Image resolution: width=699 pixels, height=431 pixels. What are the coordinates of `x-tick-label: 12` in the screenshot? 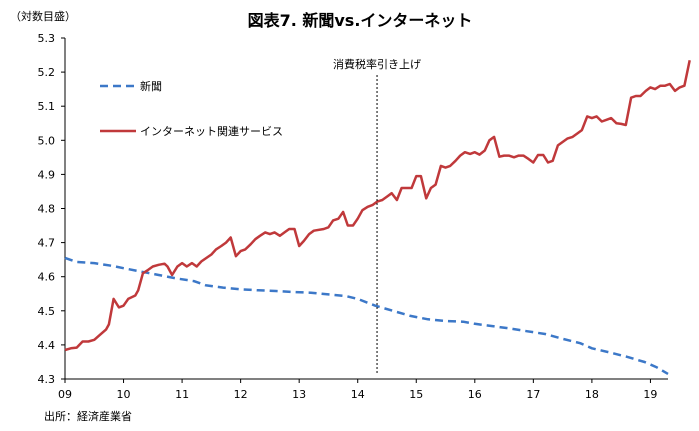 It's located at (241, 394).